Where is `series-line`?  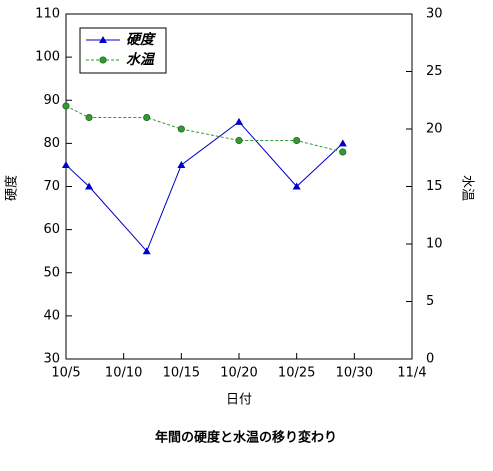
series-line is located at coordinates (204, 129).